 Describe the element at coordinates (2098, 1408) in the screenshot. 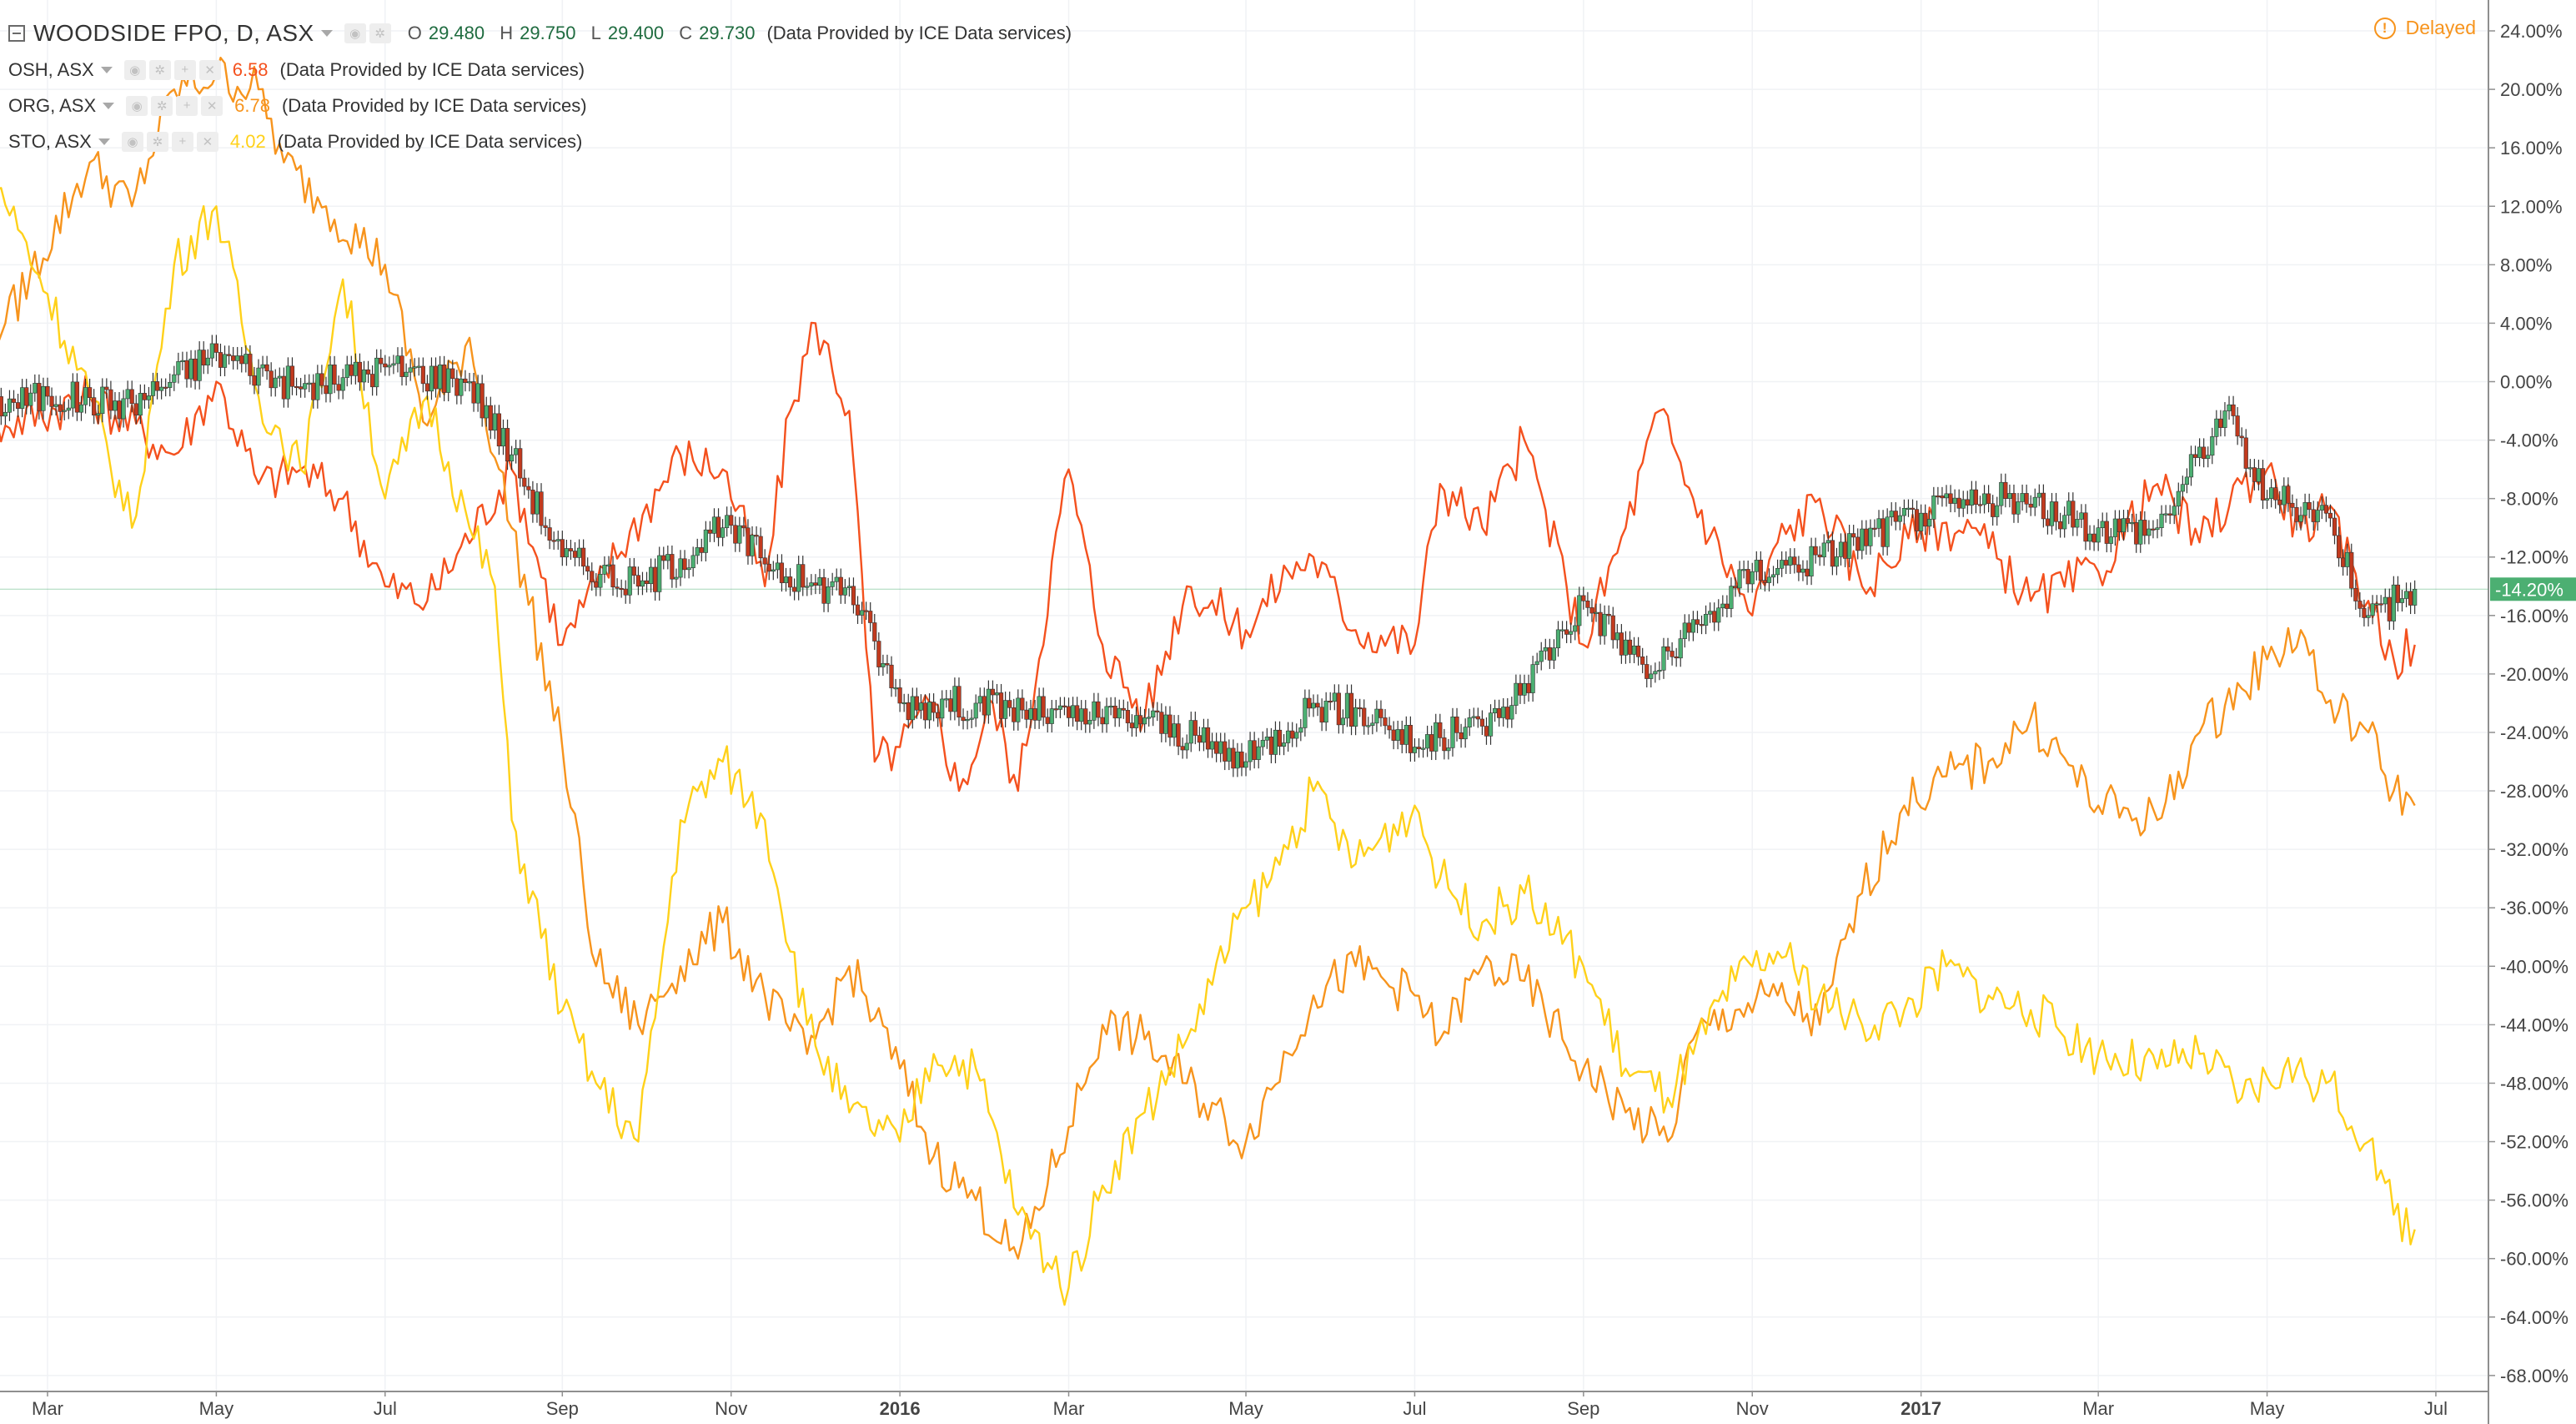

I see `time-tick-label: Mar` at that location.